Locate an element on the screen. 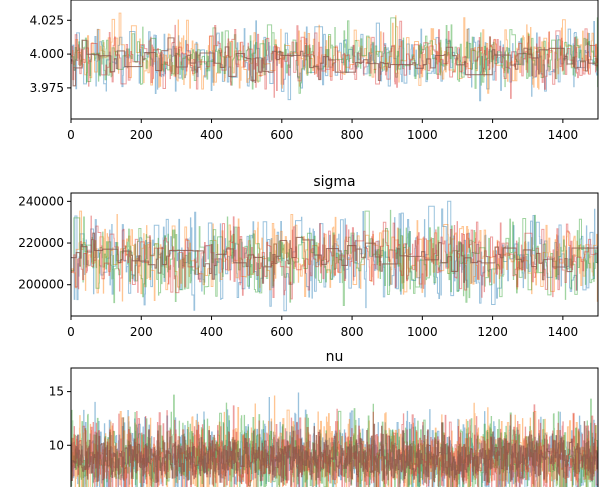 The image size is (600, 487). panel-title: nu is located at coordinates (335, 357).